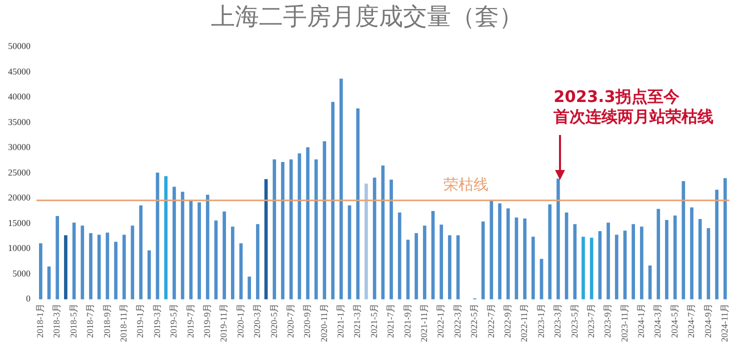 This screenshot has width=740, height=350. Describe the element at coordinates (491, 320) in the screenshot. I see `x-tick-label: 2022-7月` at that location.